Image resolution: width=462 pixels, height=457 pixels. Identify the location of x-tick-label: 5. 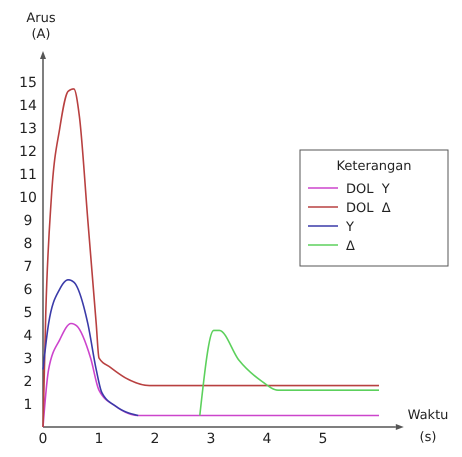
(323, 439).